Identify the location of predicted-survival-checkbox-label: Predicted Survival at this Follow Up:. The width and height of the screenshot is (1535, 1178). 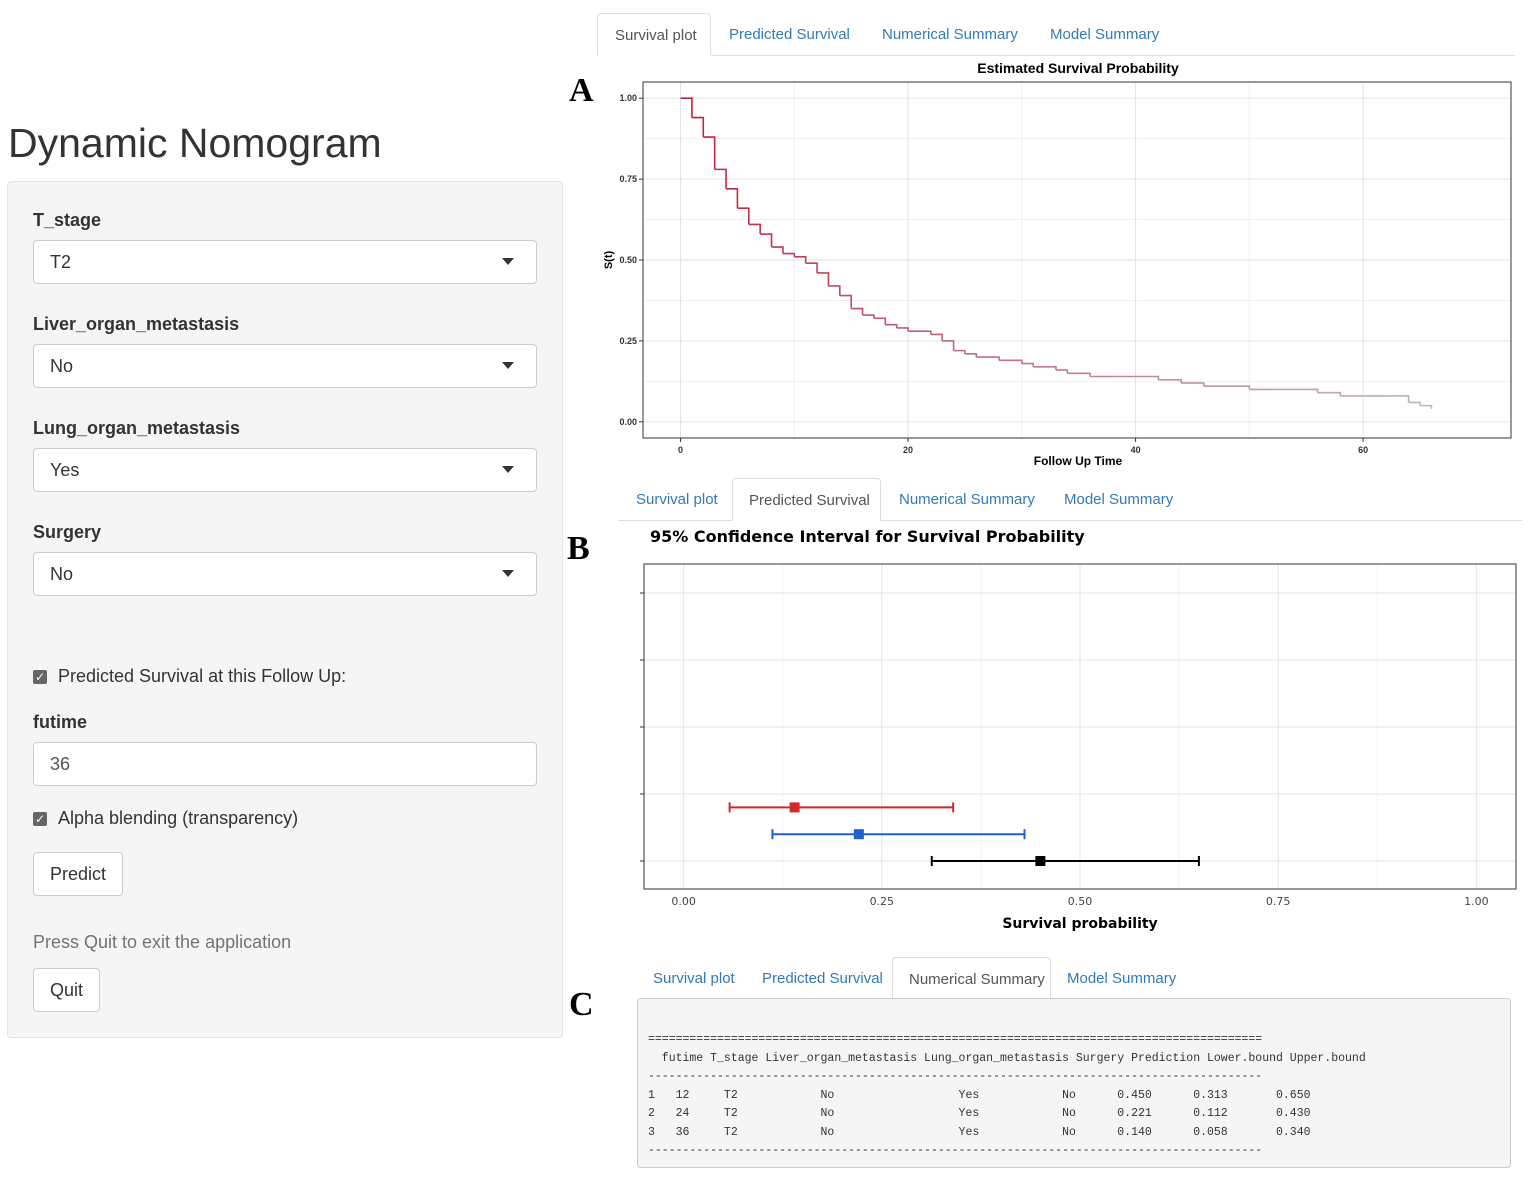
(202, 676).